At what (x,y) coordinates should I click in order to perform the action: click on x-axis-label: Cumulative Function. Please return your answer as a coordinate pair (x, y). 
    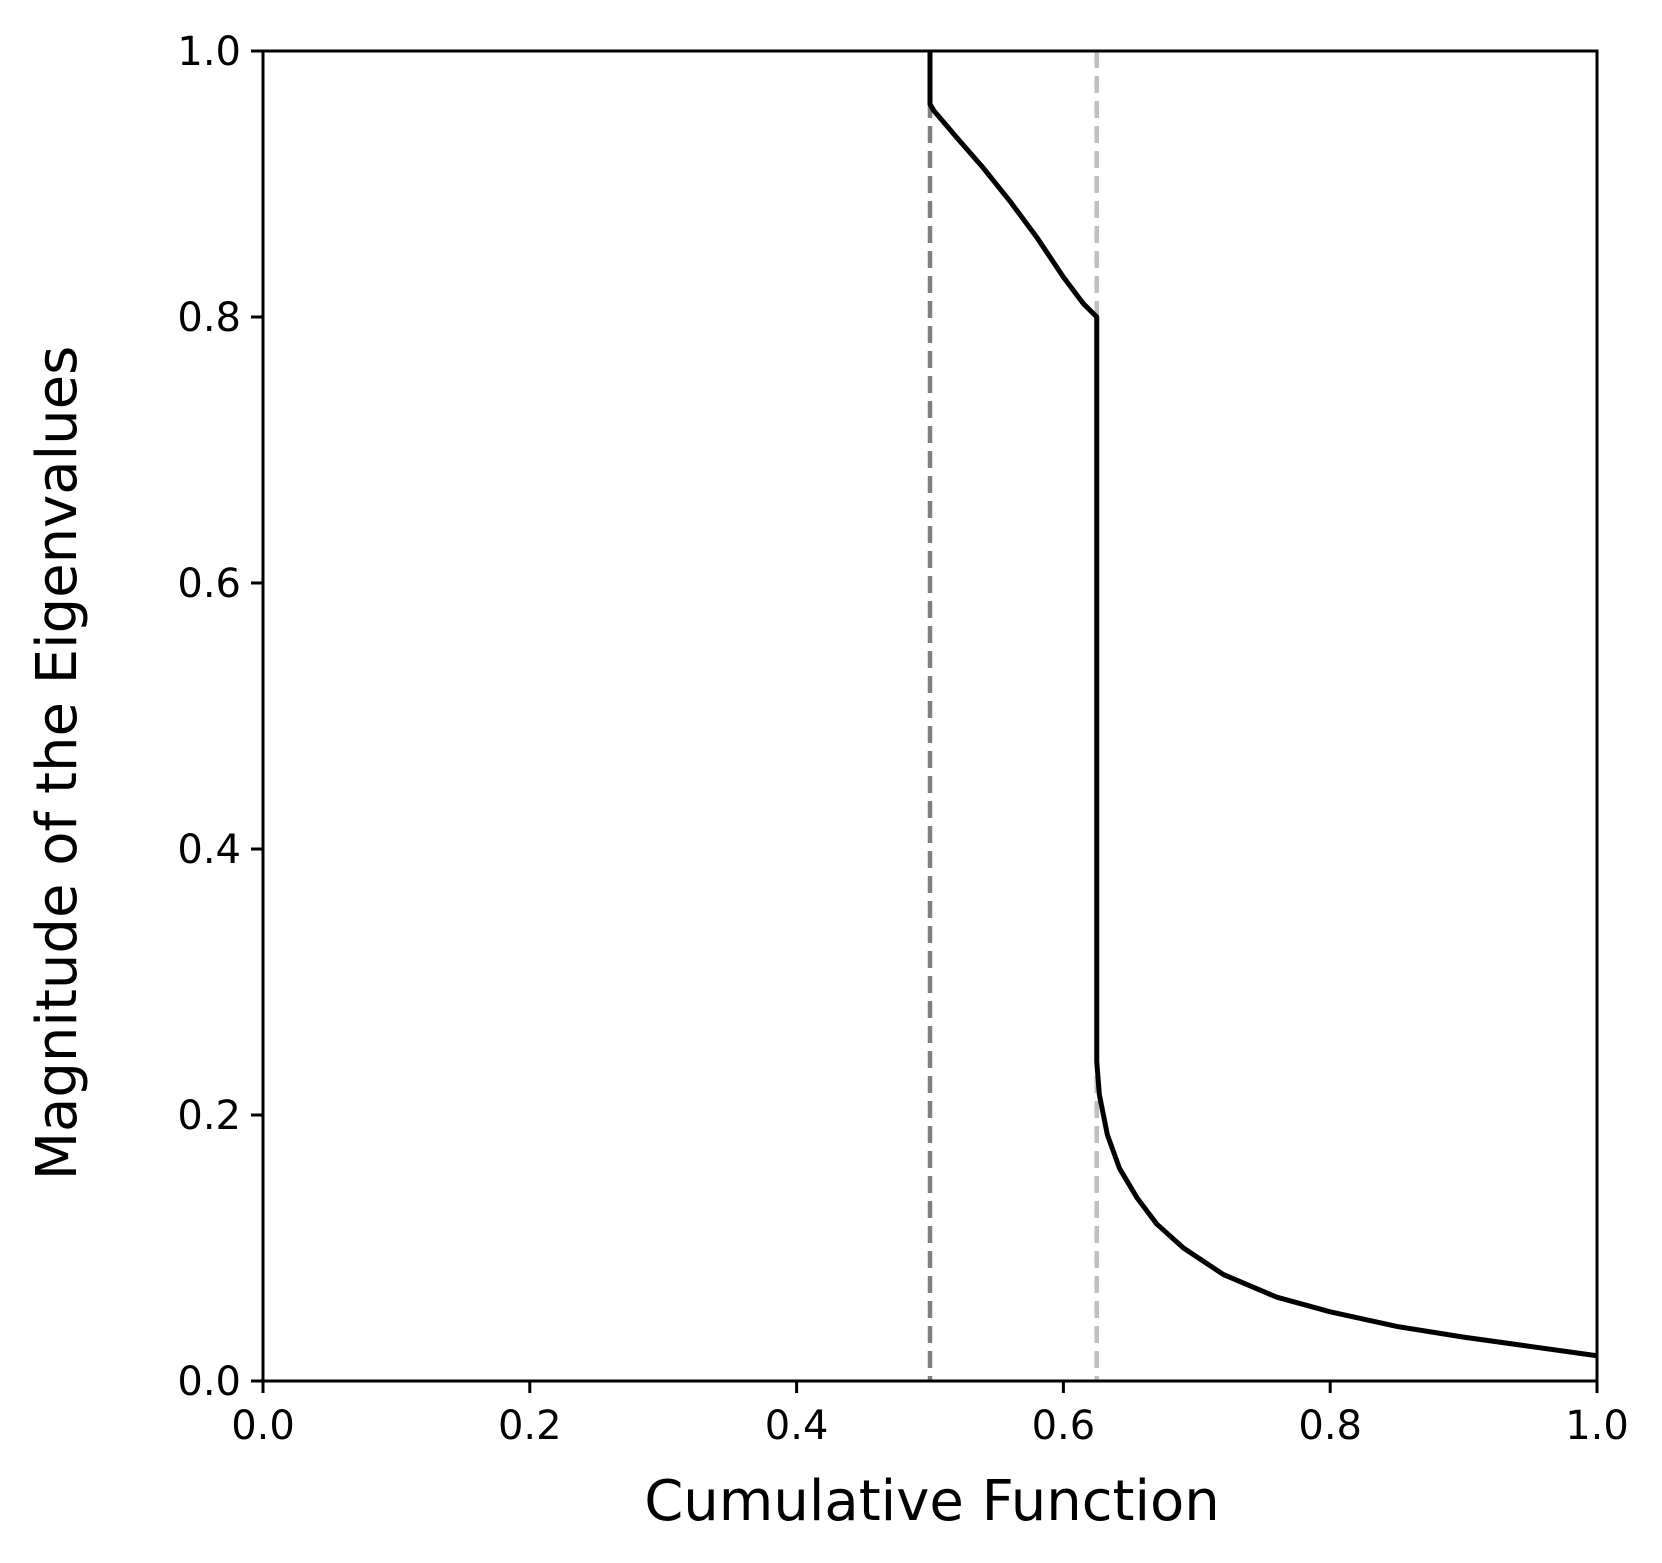
    Looking at the image, I should click on (932, 1501).